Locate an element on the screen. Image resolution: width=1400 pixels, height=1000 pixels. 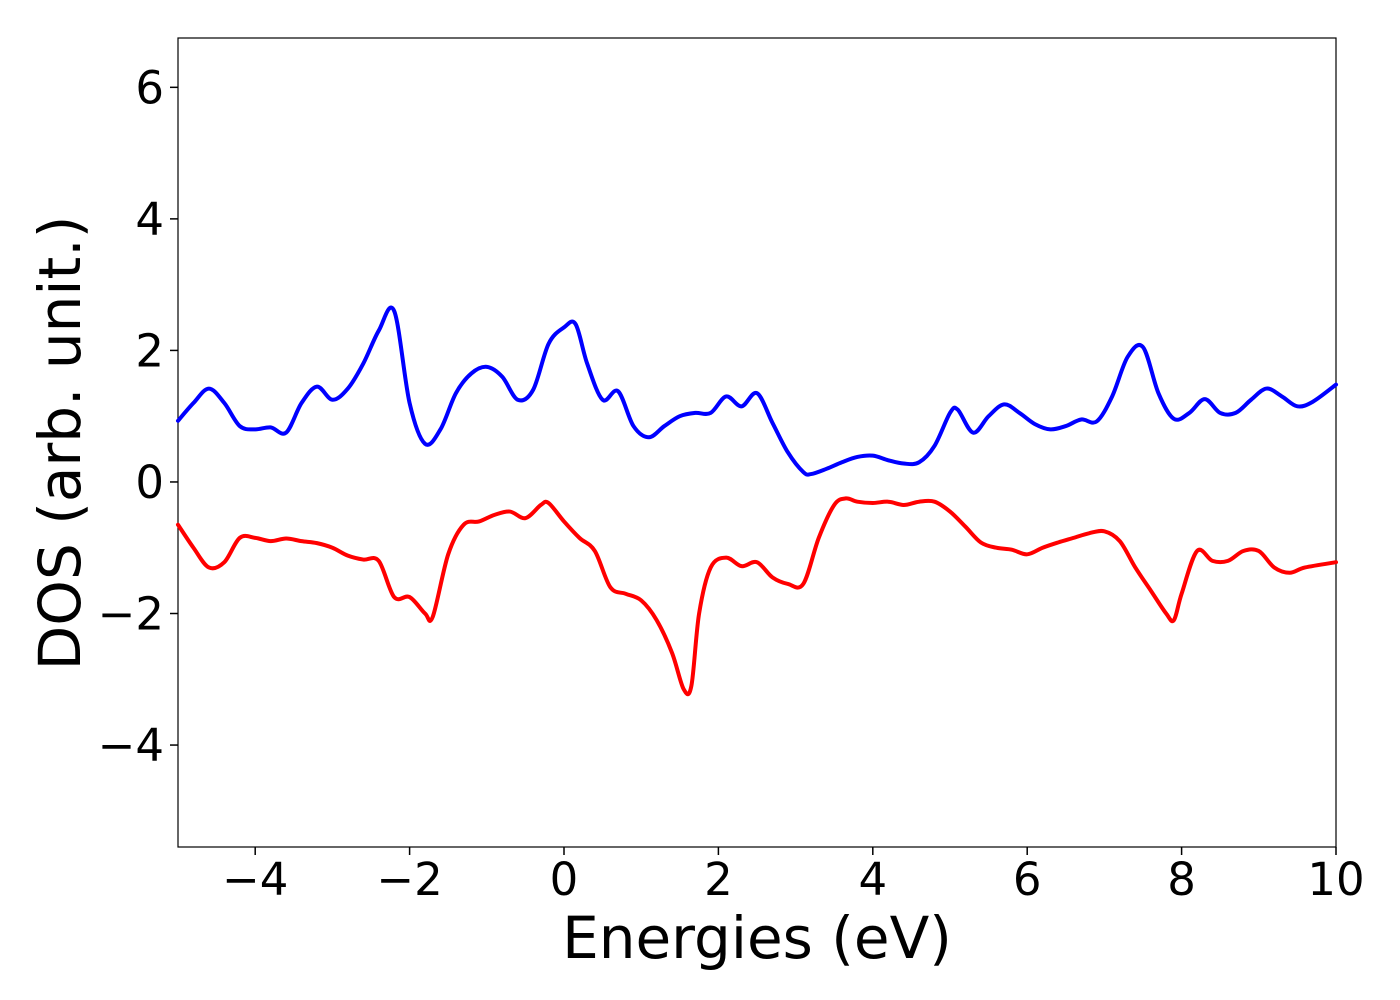
x-axis-label: Energies (eV) is located at coordinates (757, 938).